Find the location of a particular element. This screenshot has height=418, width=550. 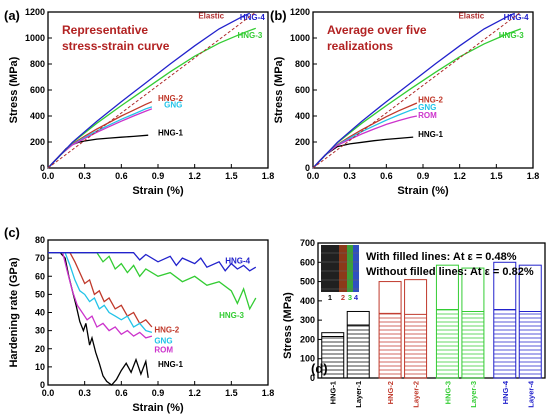

category-label-hng-3: HNG-3 is located at coordinates (447, 392).